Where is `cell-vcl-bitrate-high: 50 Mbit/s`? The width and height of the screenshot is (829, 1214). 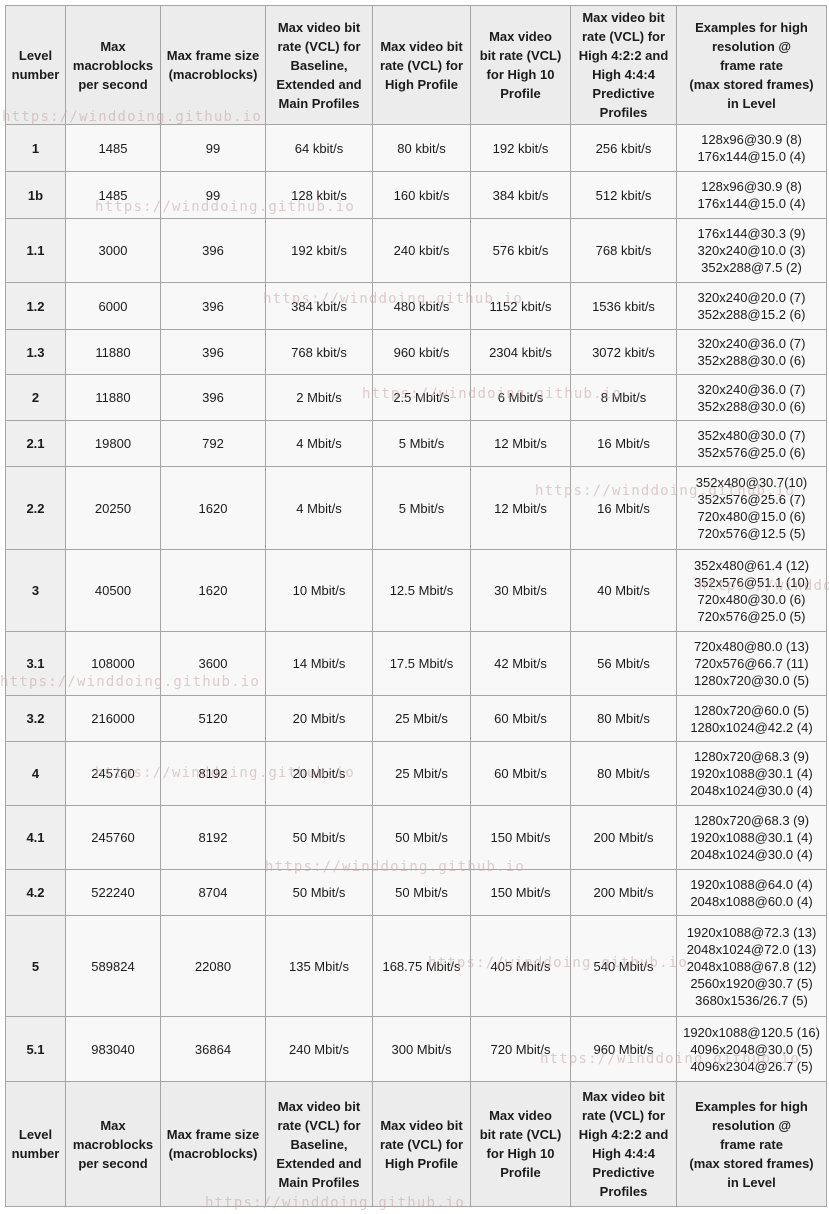
cell-vcl-bitrate-high: 50 Mbit/s is located at coordinates (421, 892).